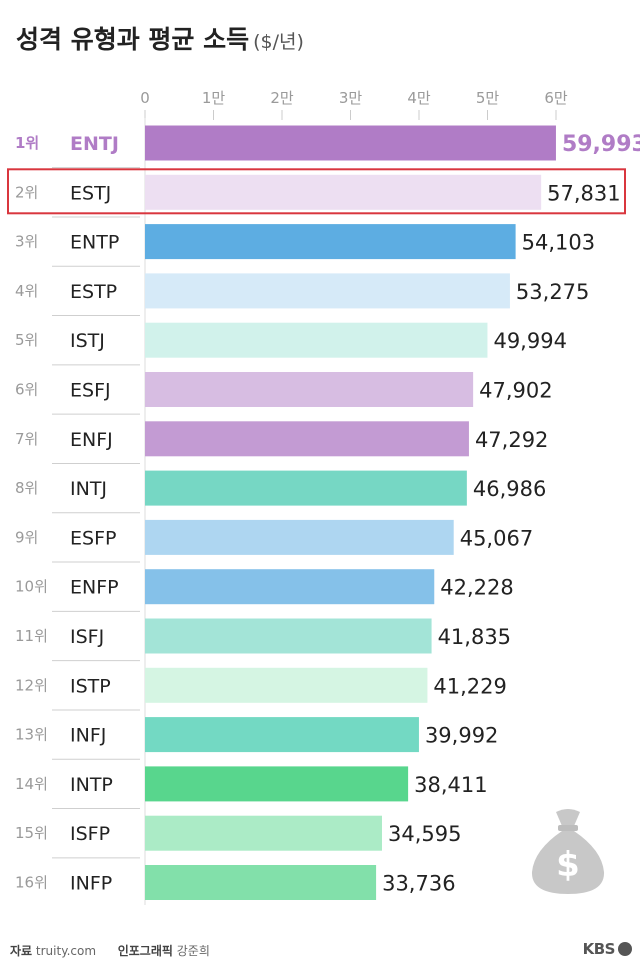 This screenshot has width=640, height=979. Describe the element at coordinates (27, 143) in the screenshot. I see `rank-label: 1위` at that location.